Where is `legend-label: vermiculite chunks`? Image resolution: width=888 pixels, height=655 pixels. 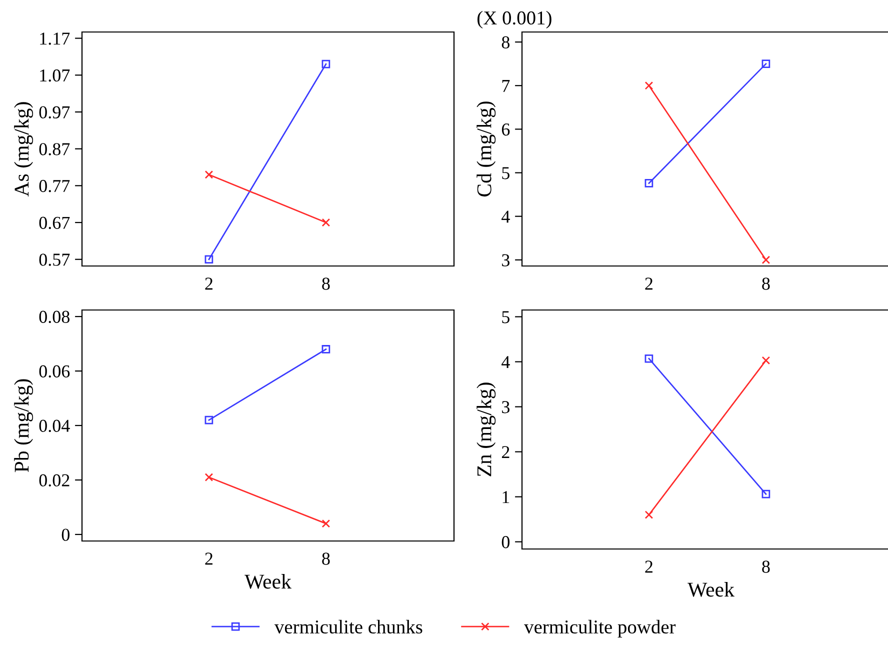
legend-label: vermiculite chunks is located at coordinates (348, 627).